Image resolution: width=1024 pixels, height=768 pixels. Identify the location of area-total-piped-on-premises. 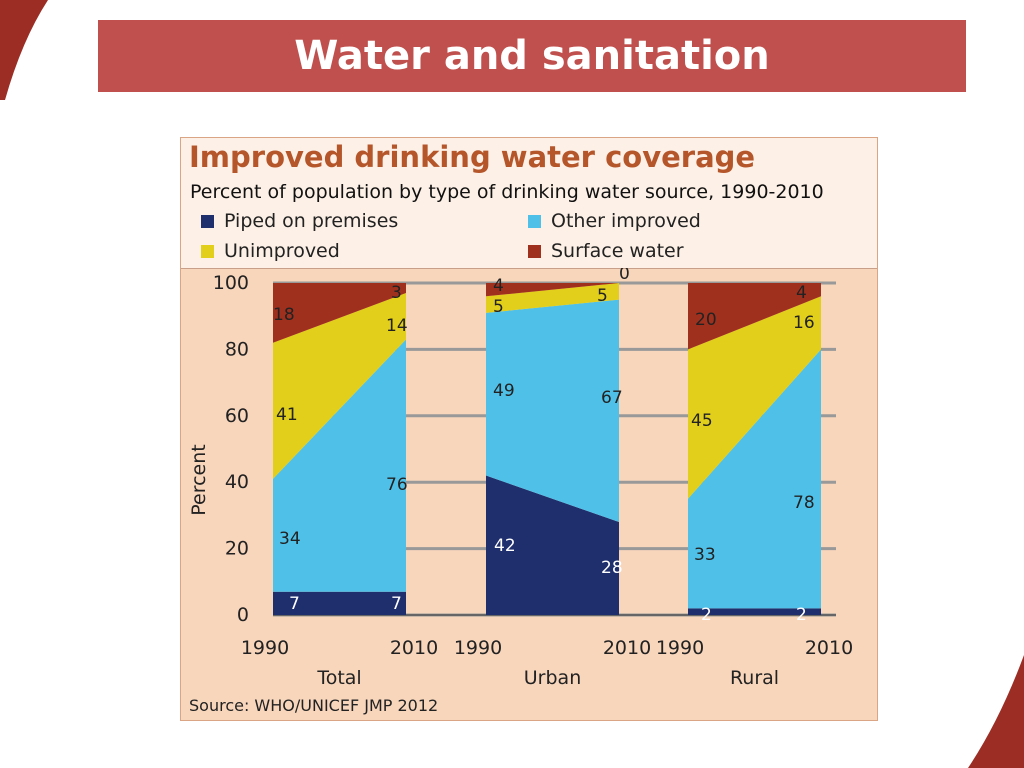
(339, 603).